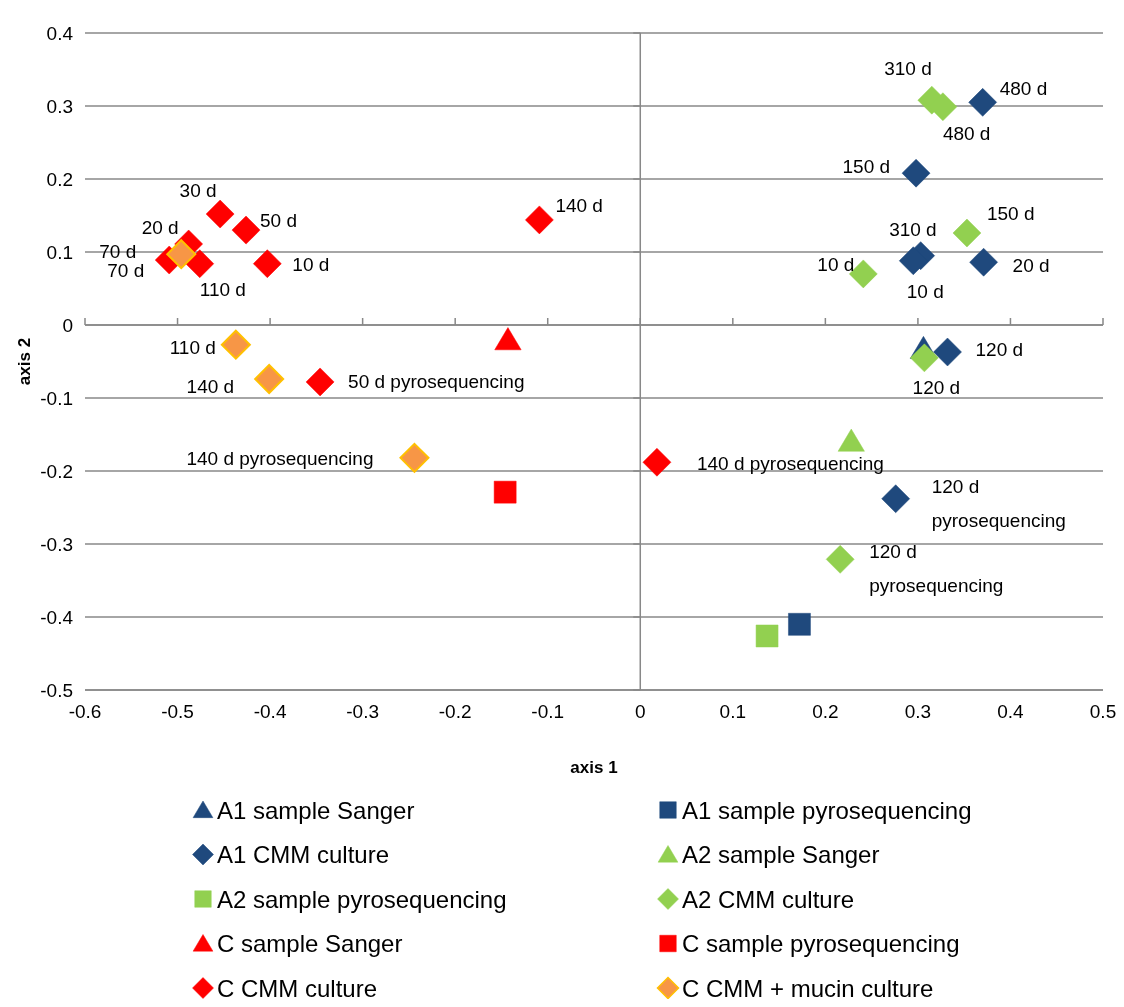  What do you see at coordinates (198, 190) in the screenshot?
I see `annotation: 30 d` at bounding box center [198, 190].